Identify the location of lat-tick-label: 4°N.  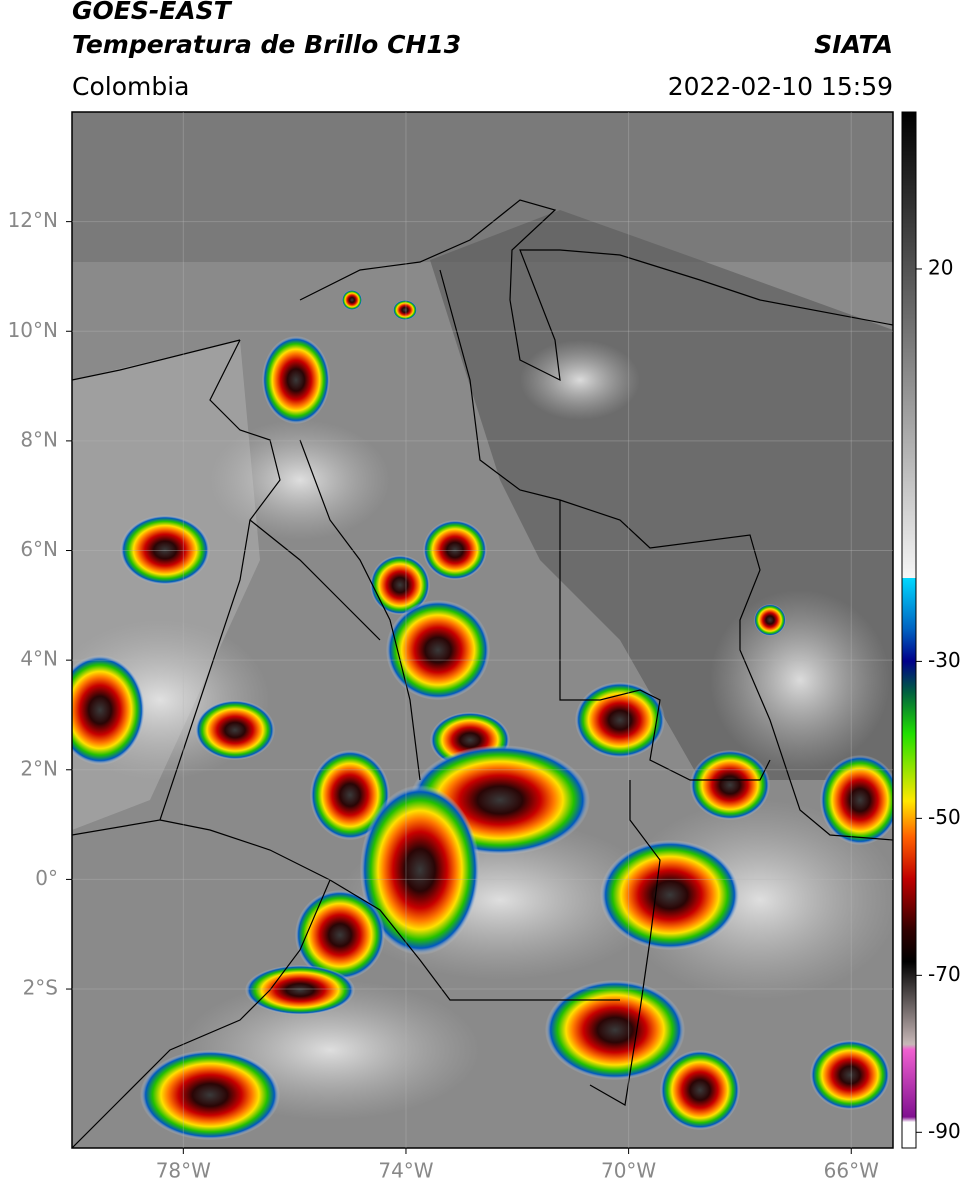
(39, 659).